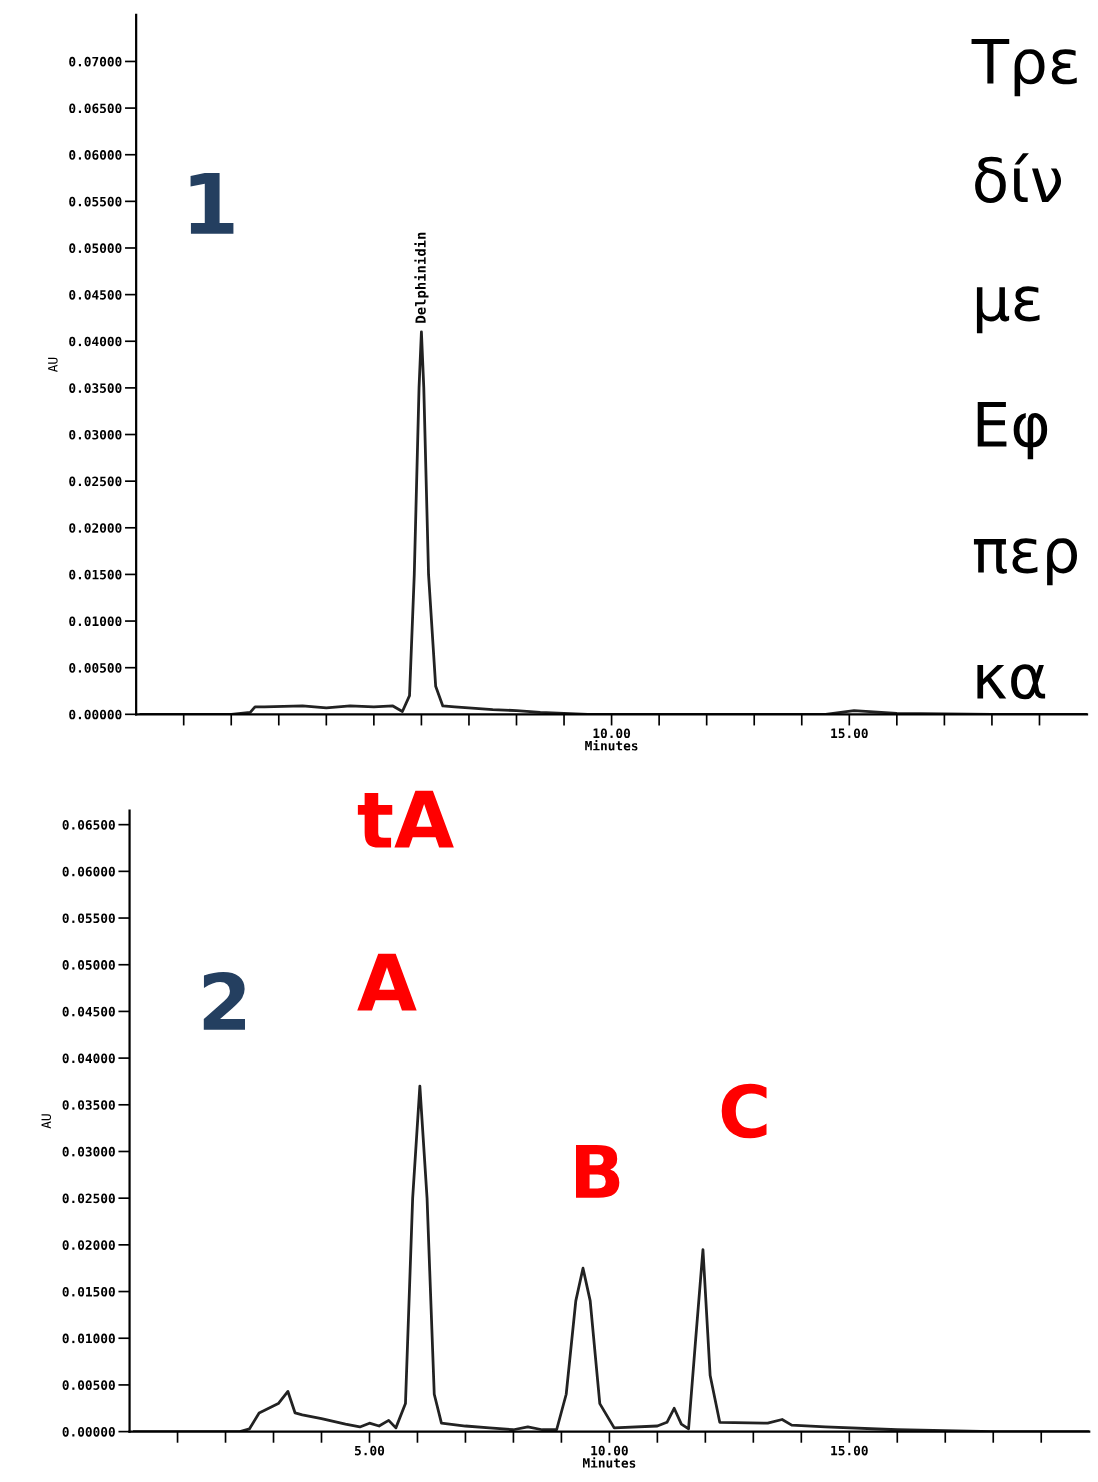 This screenshot has height=1482, width=1098. What do you see at coordinates (1012, 431) in the screenshot?
I see `annotation: Εφ` at bounding box center [1012, 431].